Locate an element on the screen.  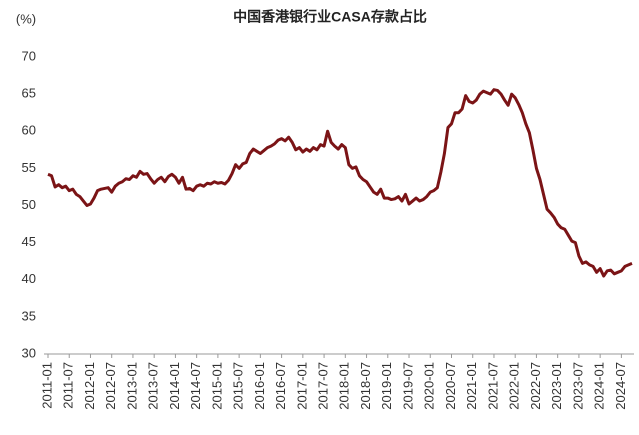
x-tick-label: 2020-01 is located at coordinates (429, 386).